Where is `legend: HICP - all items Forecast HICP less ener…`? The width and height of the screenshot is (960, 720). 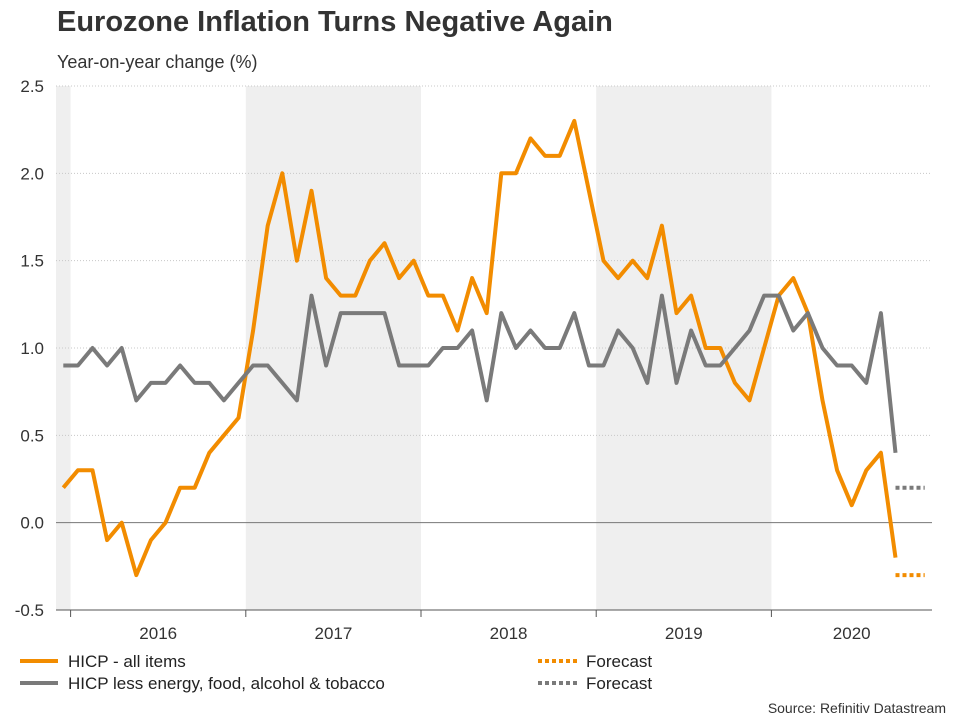 legend: HICP - all items Forecast HICP less ener… is located at coordinates (336, 672).